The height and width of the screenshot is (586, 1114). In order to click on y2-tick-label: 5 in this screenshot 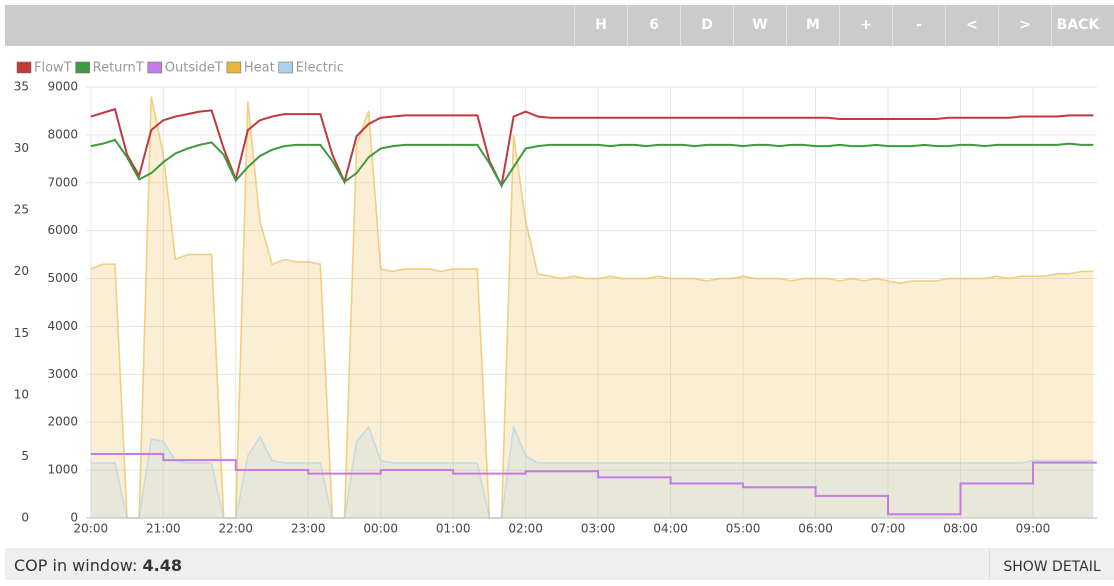, I will do `click(25, 456)`.